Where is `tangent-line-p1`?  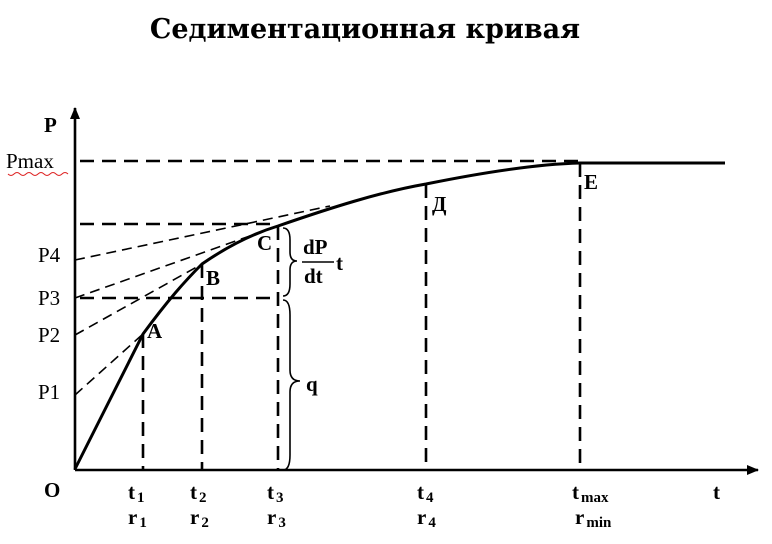
tangent-line-p1 is located at coordinates (109, 364).